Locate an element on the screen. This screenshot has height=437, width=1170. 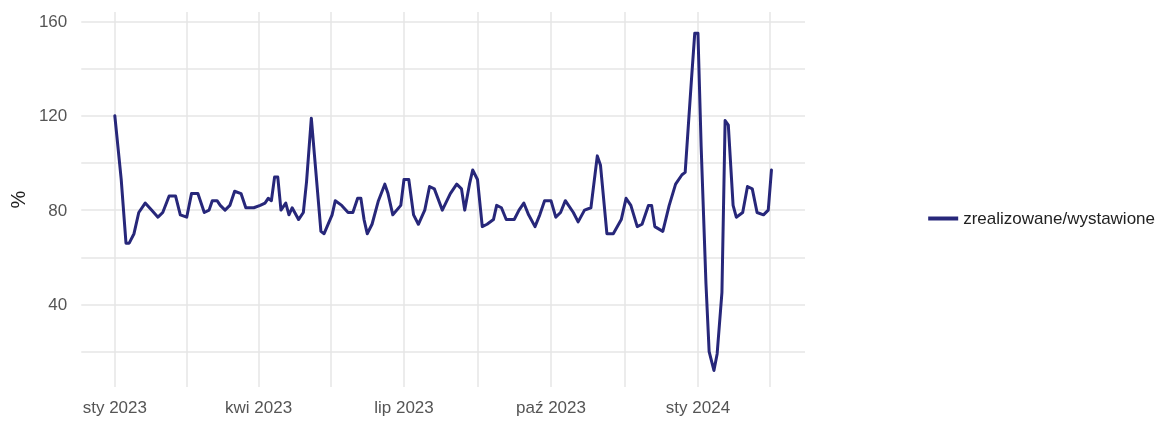
x-tick-label: sty 2023 is located at coordinates (114, 407).